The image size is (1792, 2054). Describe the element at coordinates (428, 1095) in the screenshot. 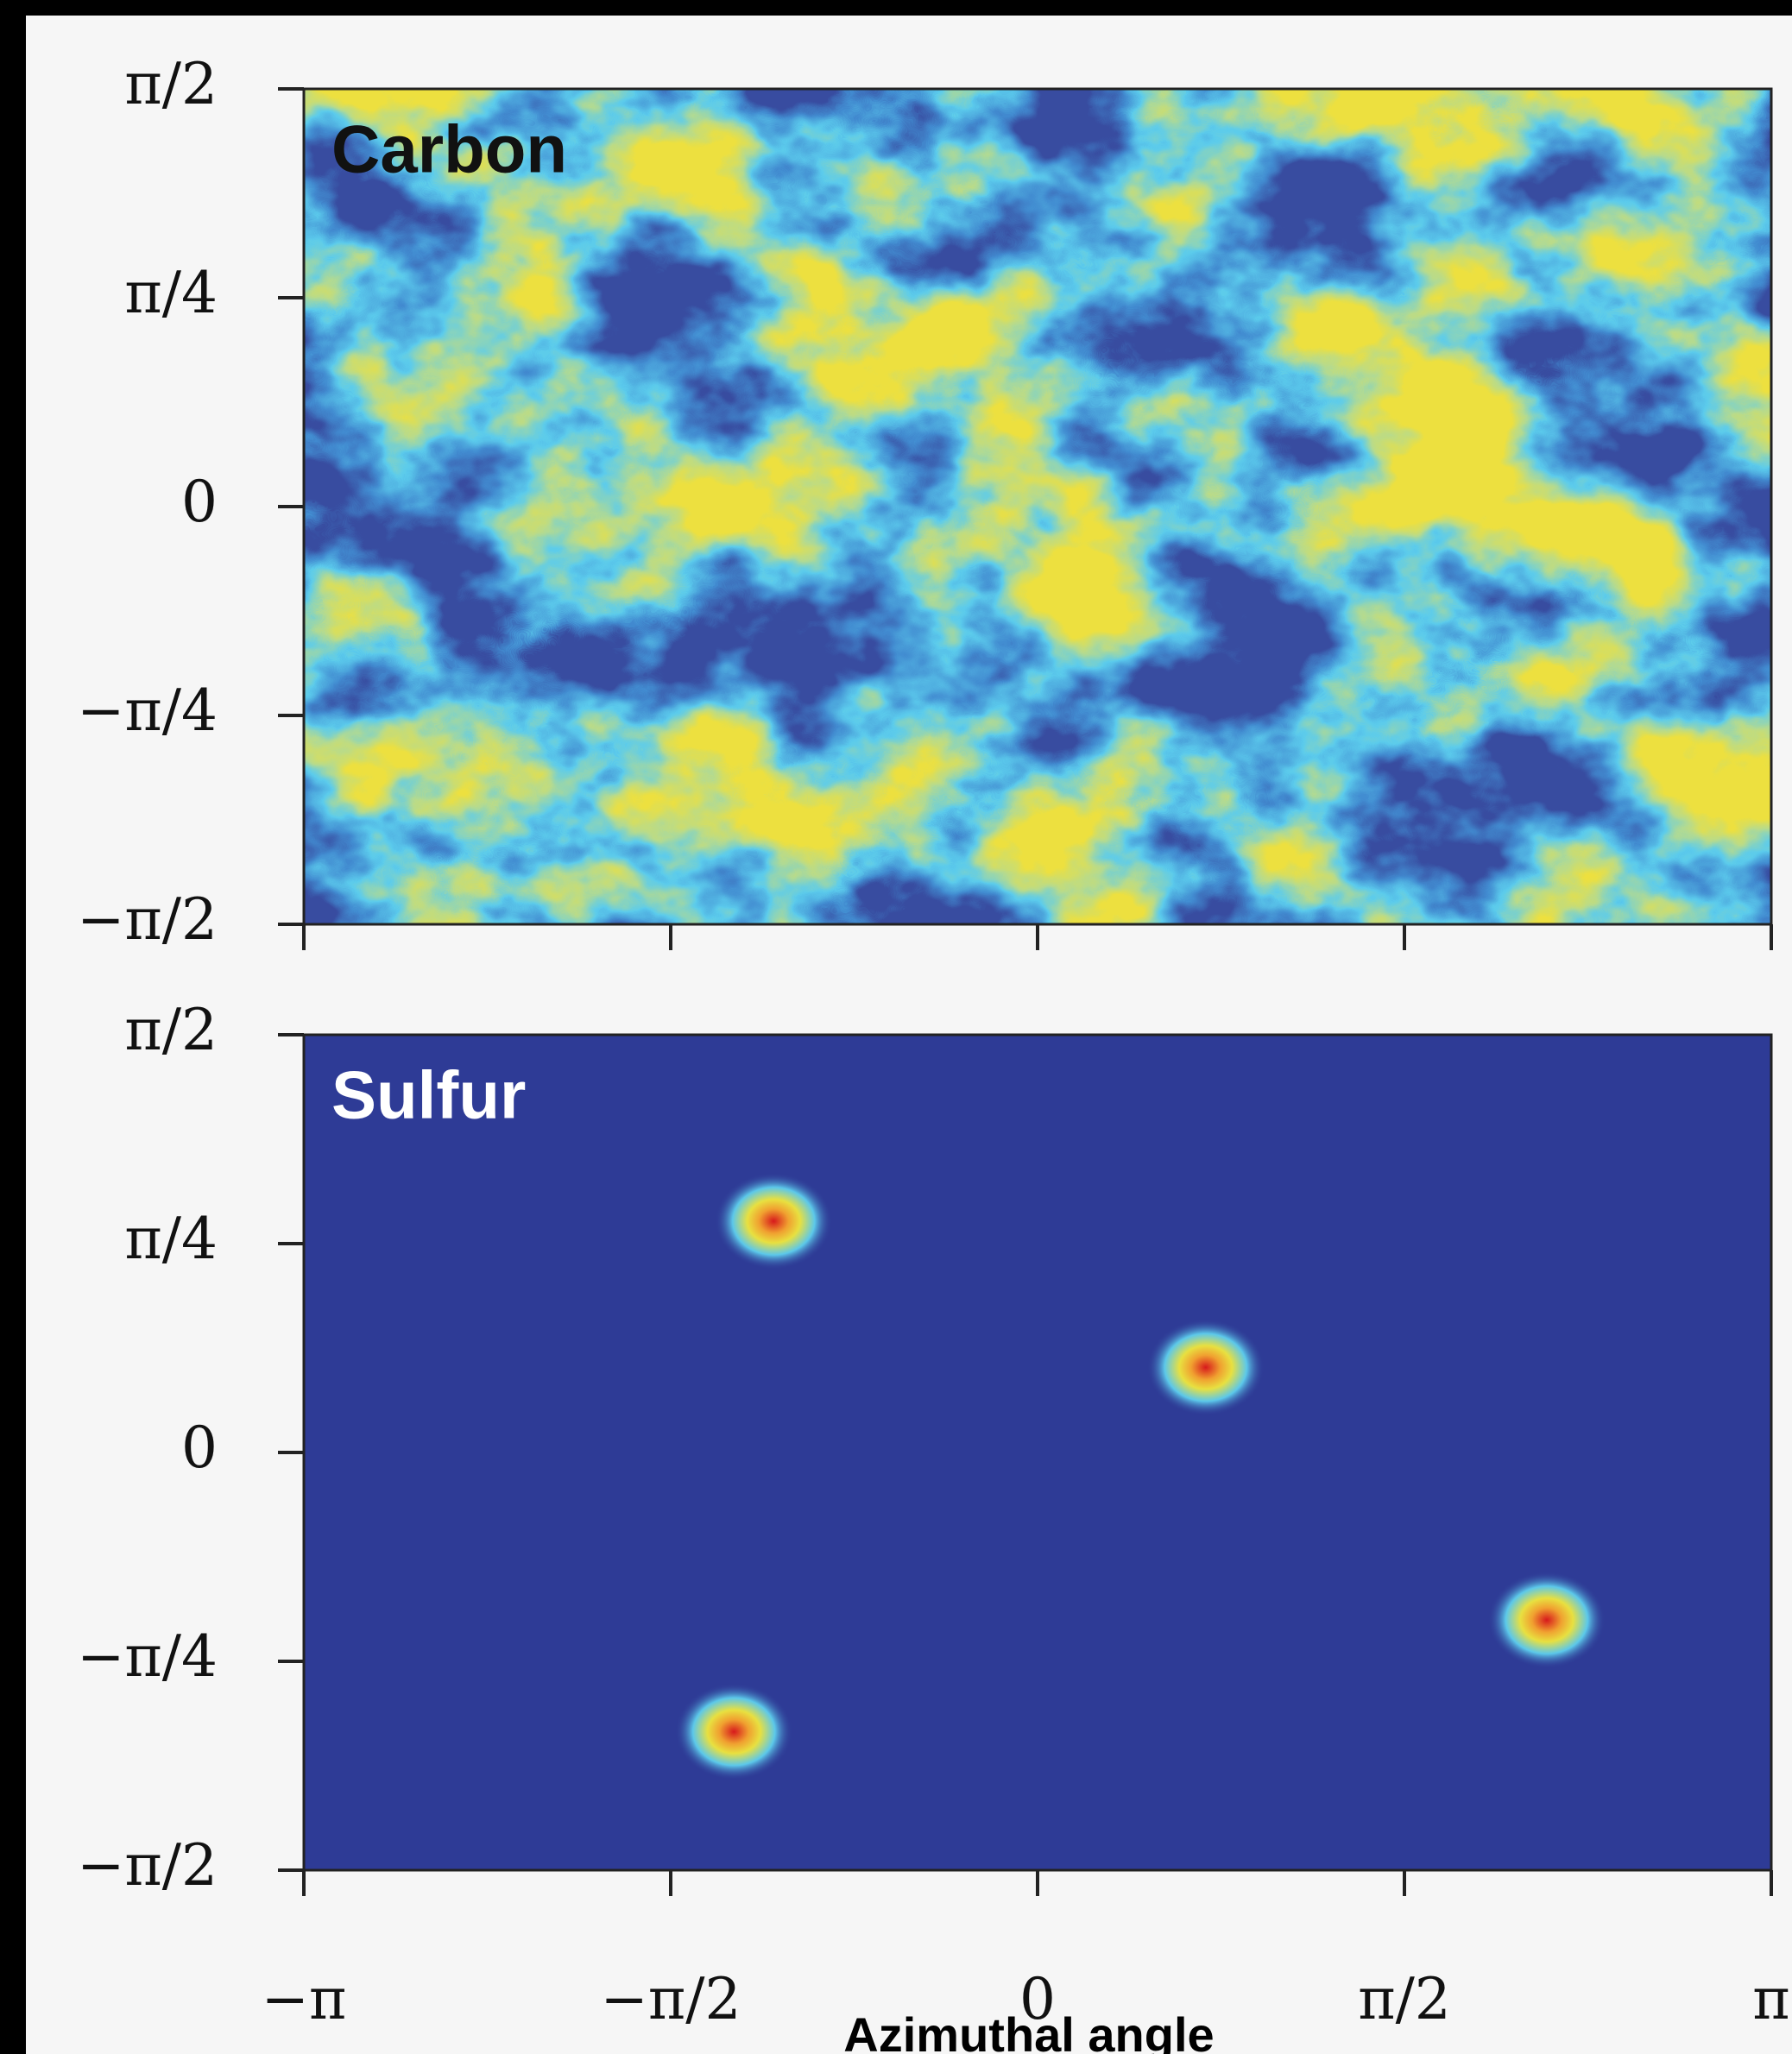

I see `panel-title: Sulfur` at that location.